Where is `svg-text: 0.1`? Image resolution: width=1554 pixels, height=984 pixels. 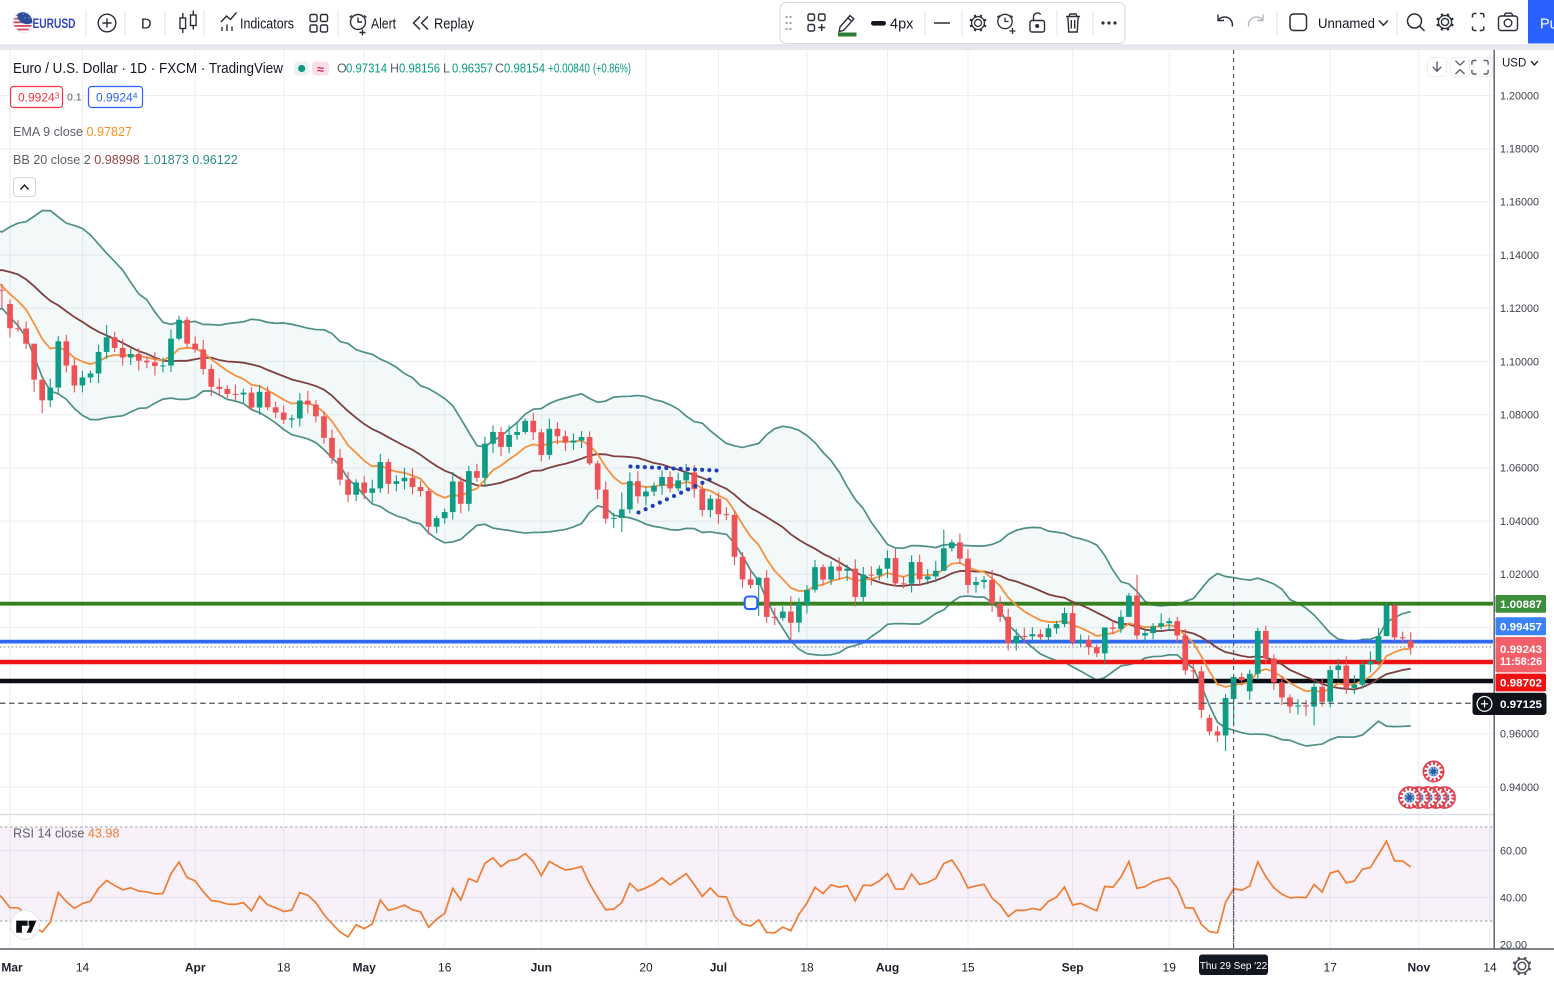 svg-text: 0.1 is located at coordinates (74, 98).